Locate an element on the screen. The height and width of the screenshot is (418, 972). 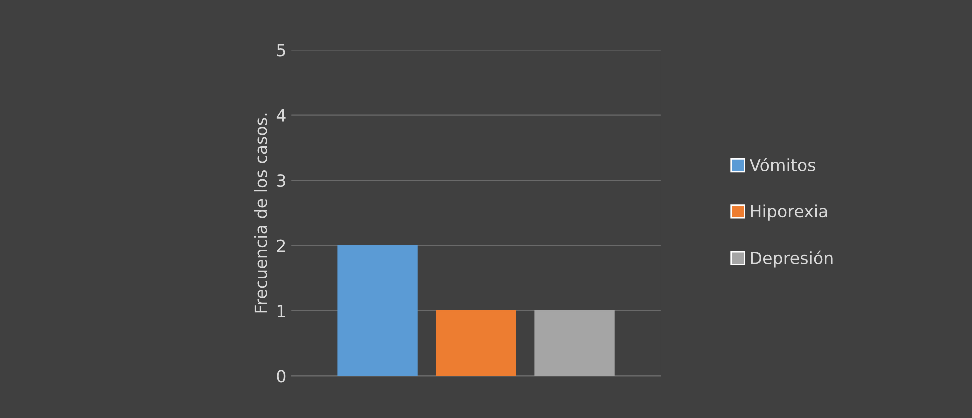
y-tick-label: 1 is located at coordinates (282, 311).